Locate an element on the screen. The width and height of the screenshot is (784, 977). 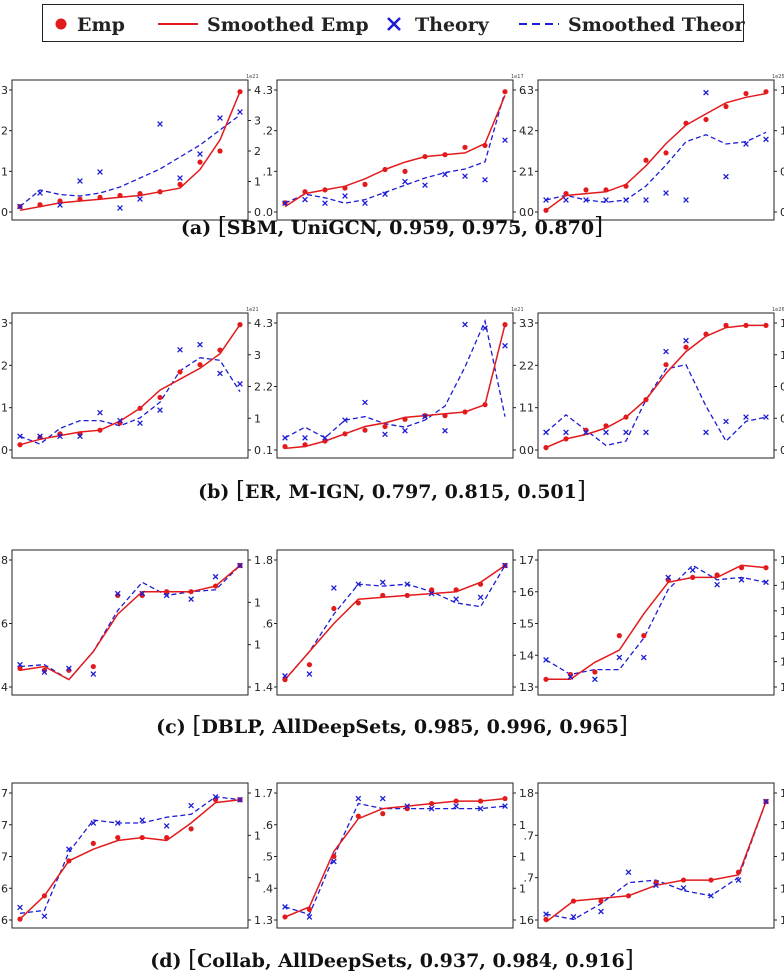
caption-a-text: SBM, UniGCN, 0.959, 0.975, 0.870 is located at coordinates (410, 228).